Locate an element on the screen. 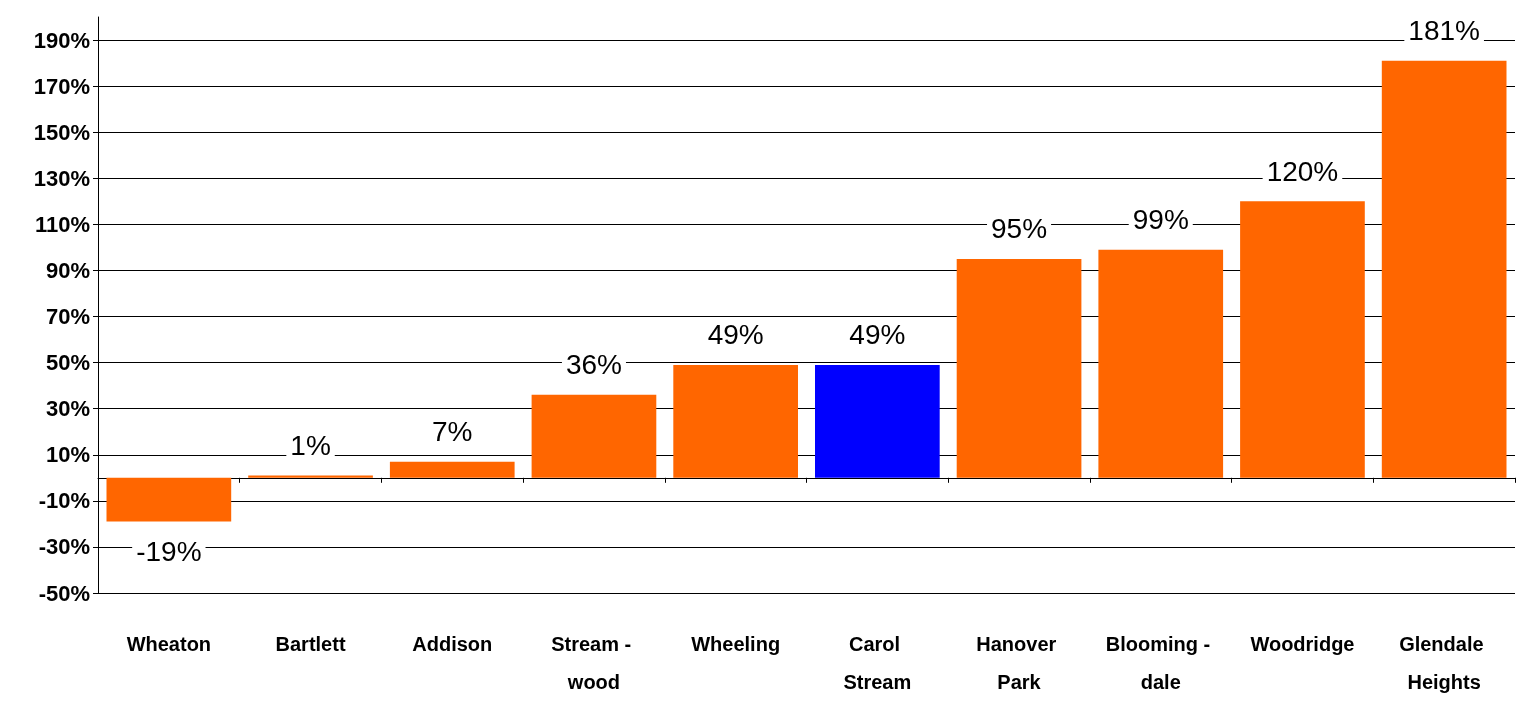 The height and width of the screenshot is (701, 1517). y-tick-label: 150% is located at coordinates (61, 132).